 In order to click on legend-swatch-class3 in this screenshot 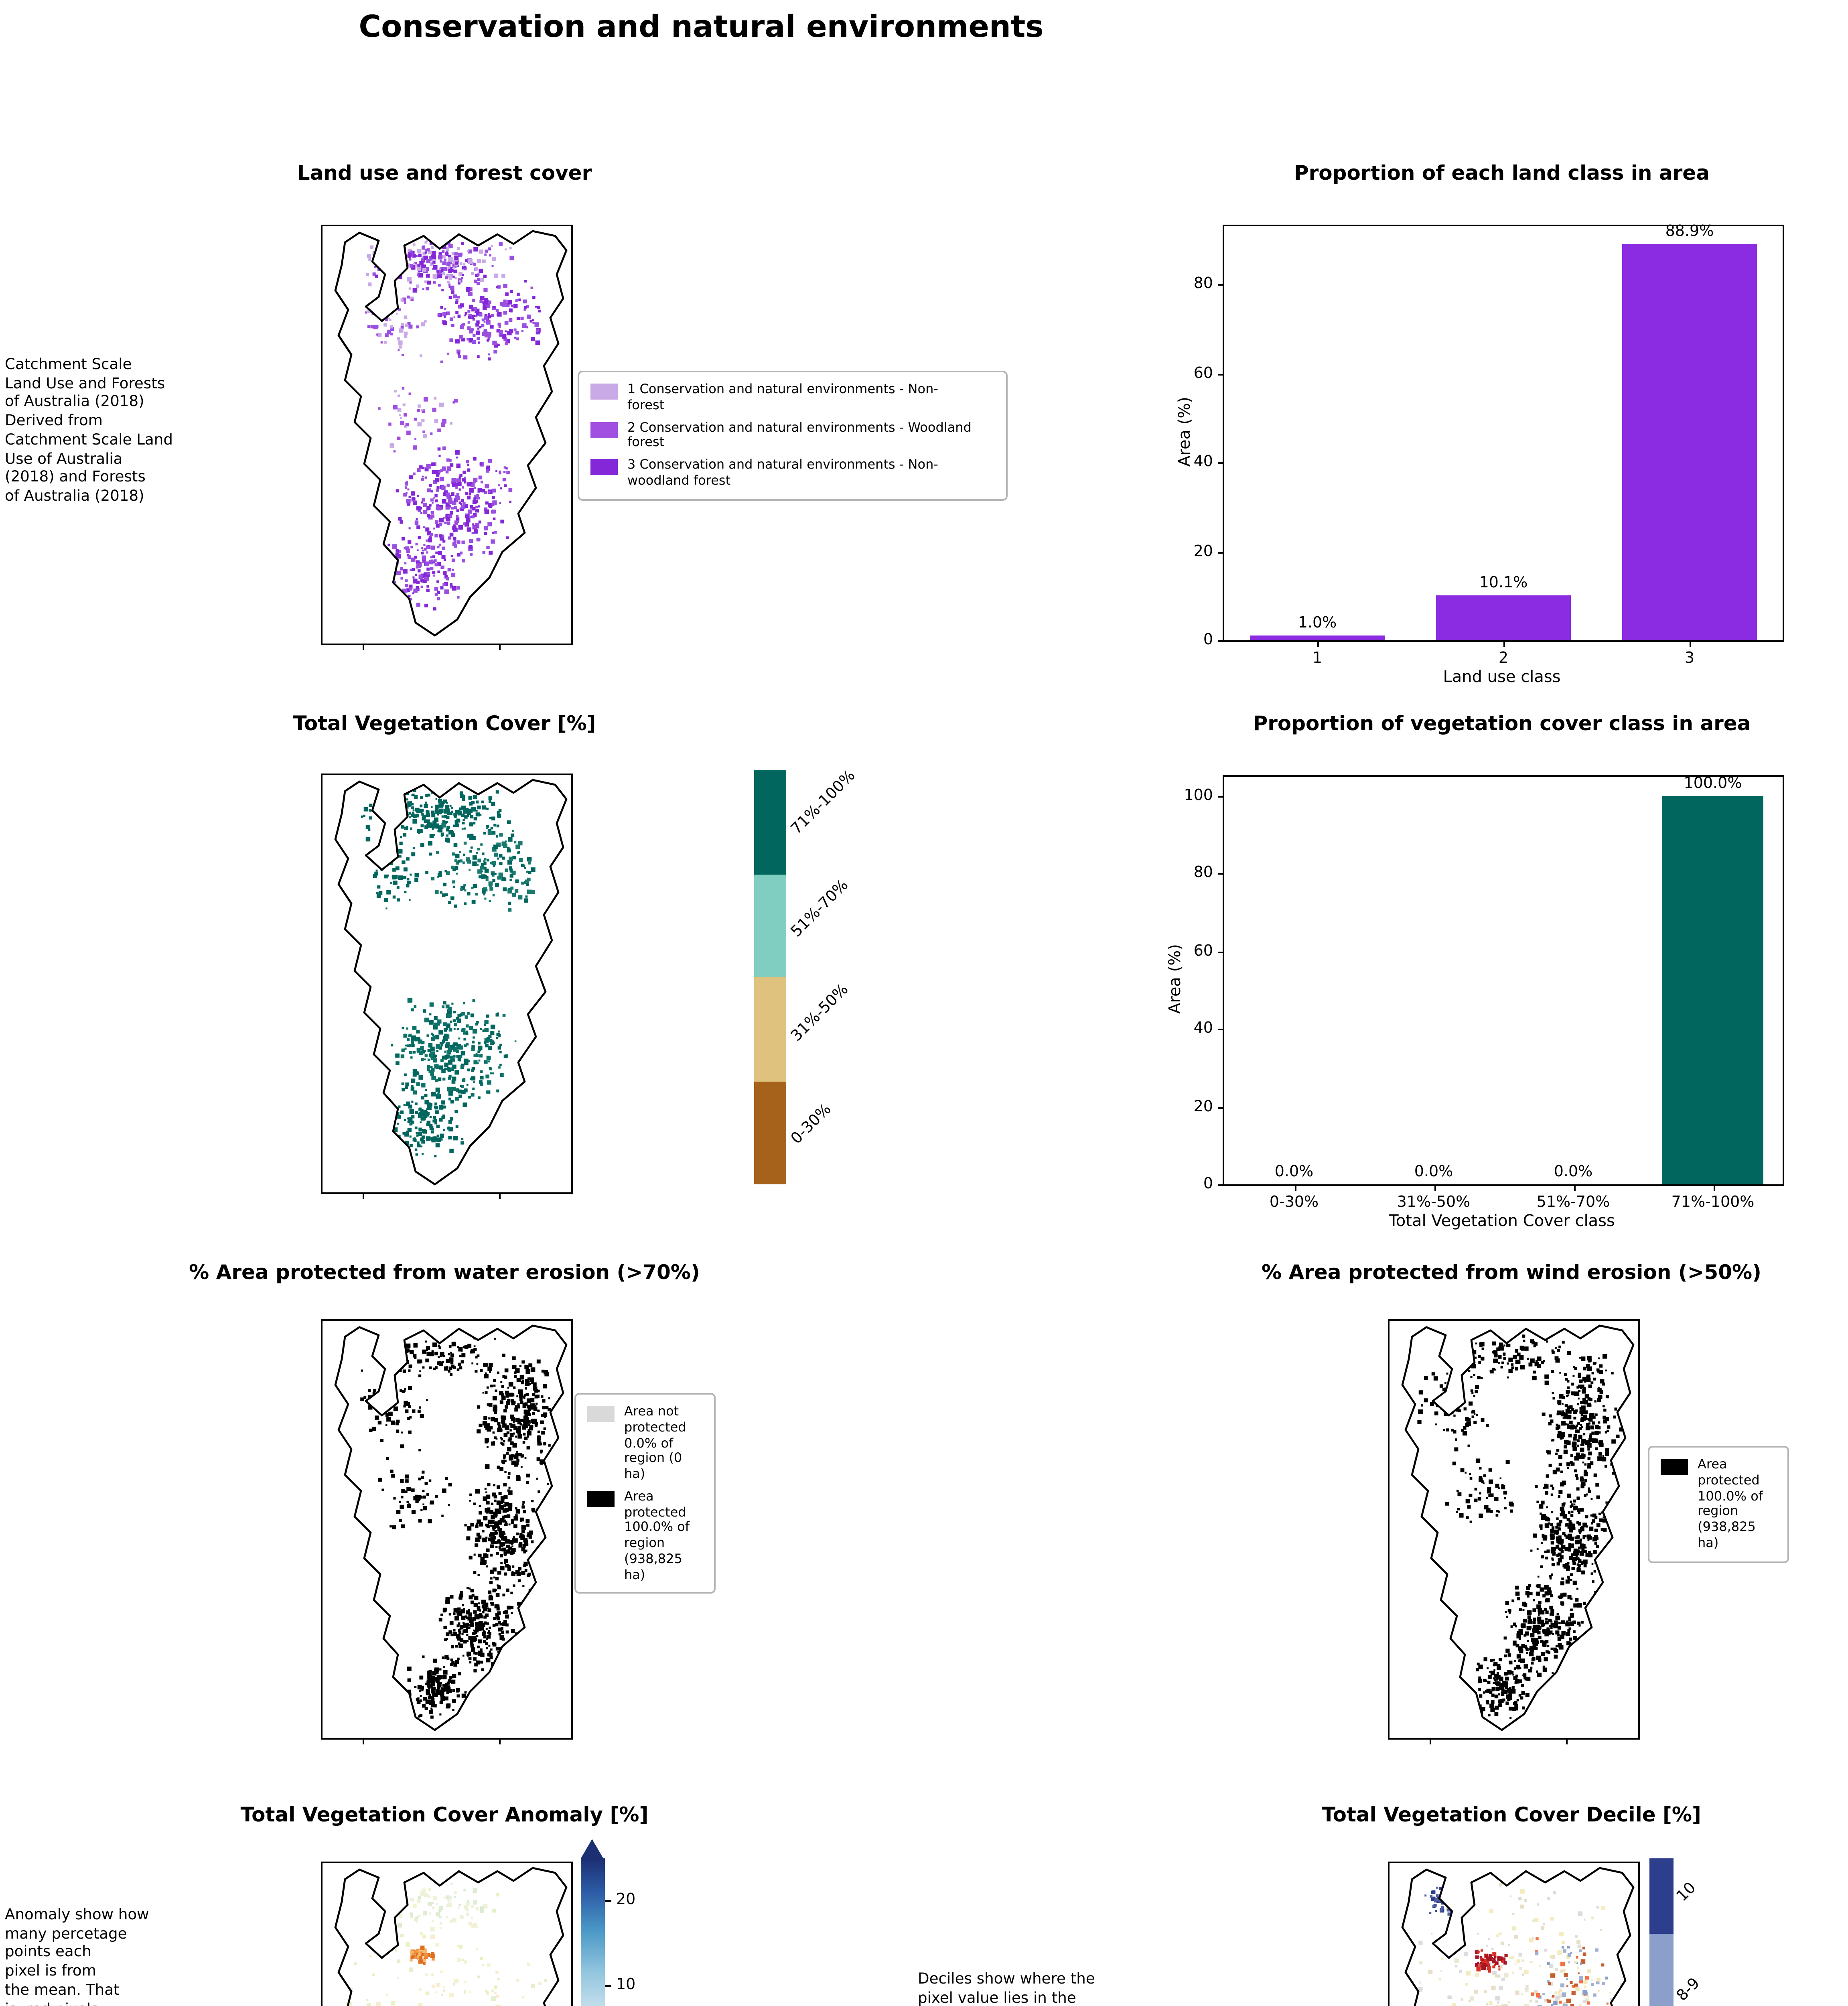, I will do `click(604, 467)`.